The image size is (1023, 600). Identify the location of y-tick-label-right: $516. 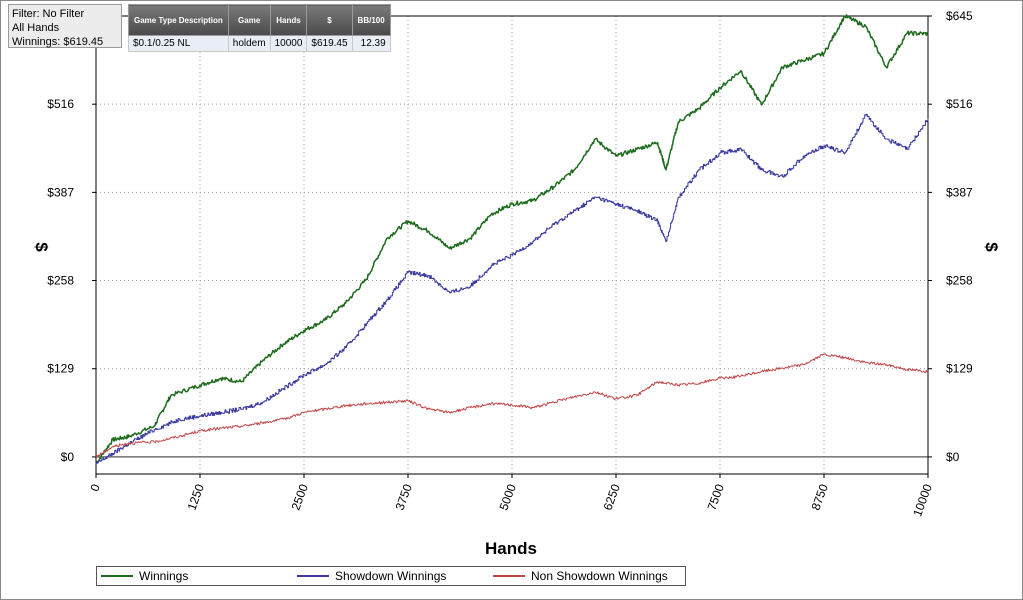
(959, 104).